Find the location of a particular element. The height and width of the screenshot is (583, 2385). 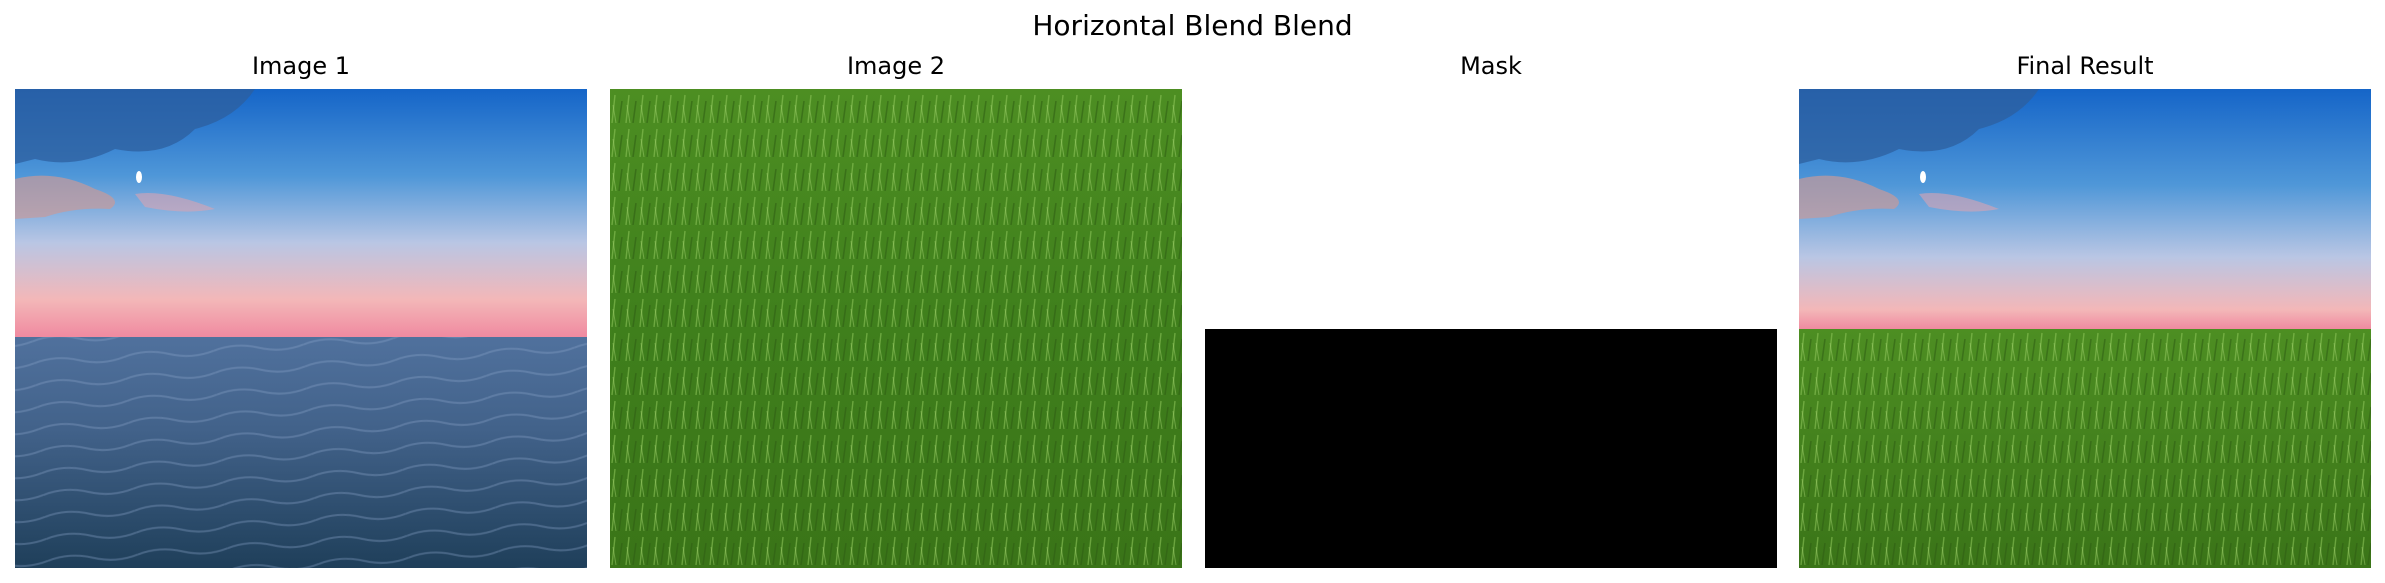

panel-title-final-result: Final Result is located at coordinates (2085, 66).